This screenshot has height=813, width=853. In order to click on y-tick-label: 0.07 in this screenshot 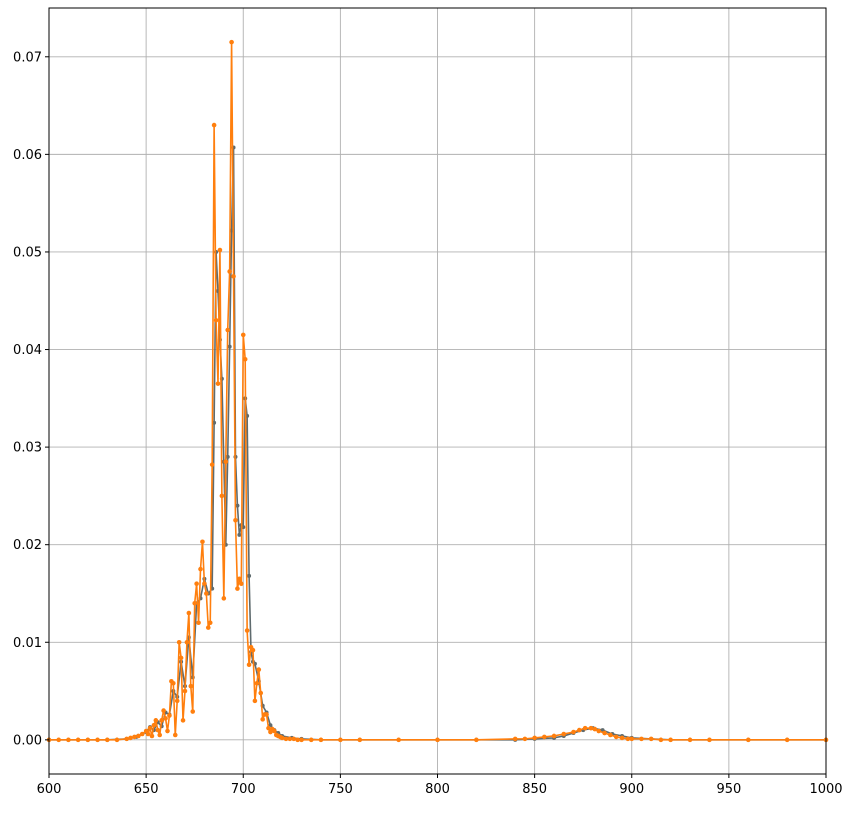, I will do `click(27, 57)`.